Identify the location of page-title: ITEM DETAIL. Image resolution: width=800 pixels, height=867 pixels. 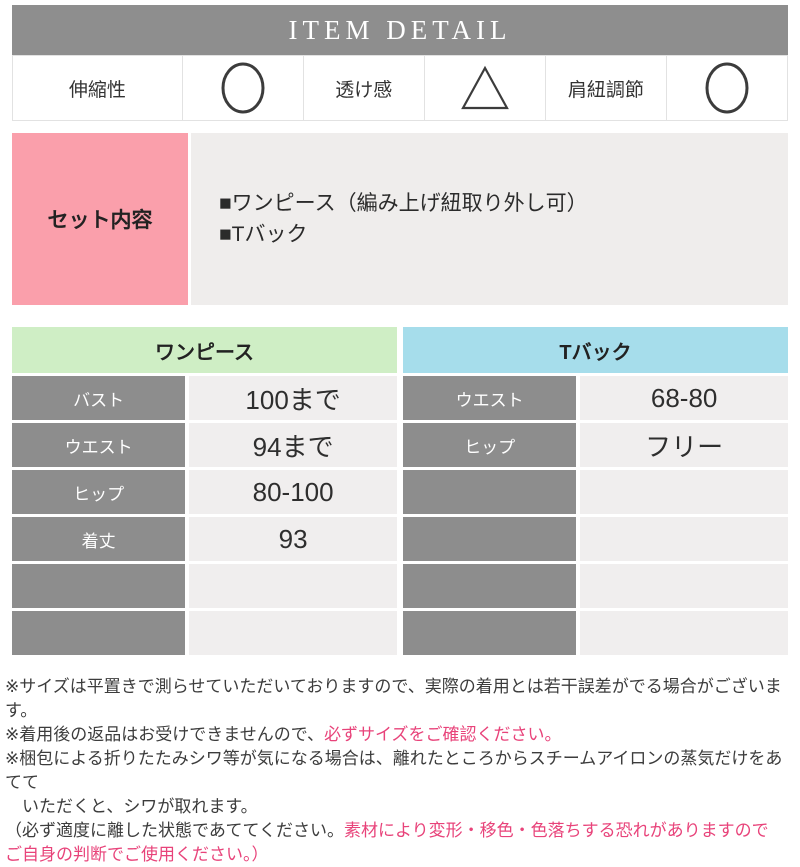
(400, 29).